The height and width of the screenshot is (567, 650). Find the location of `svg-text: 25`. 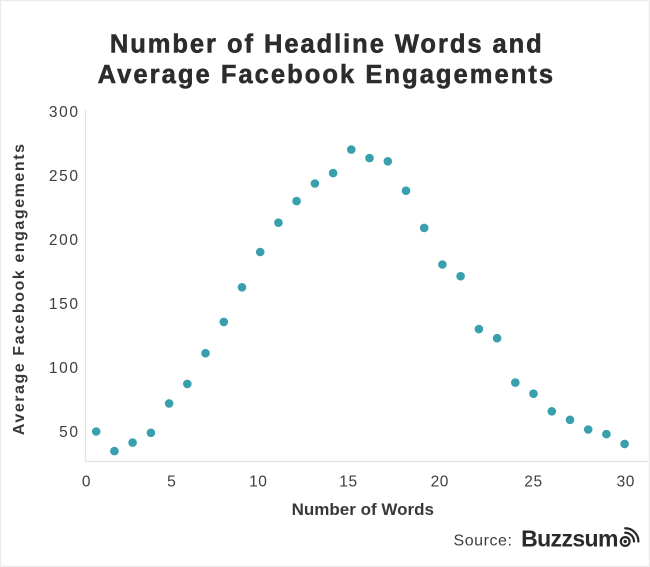

svg-text: 25 is located at coordinates (533, 481).